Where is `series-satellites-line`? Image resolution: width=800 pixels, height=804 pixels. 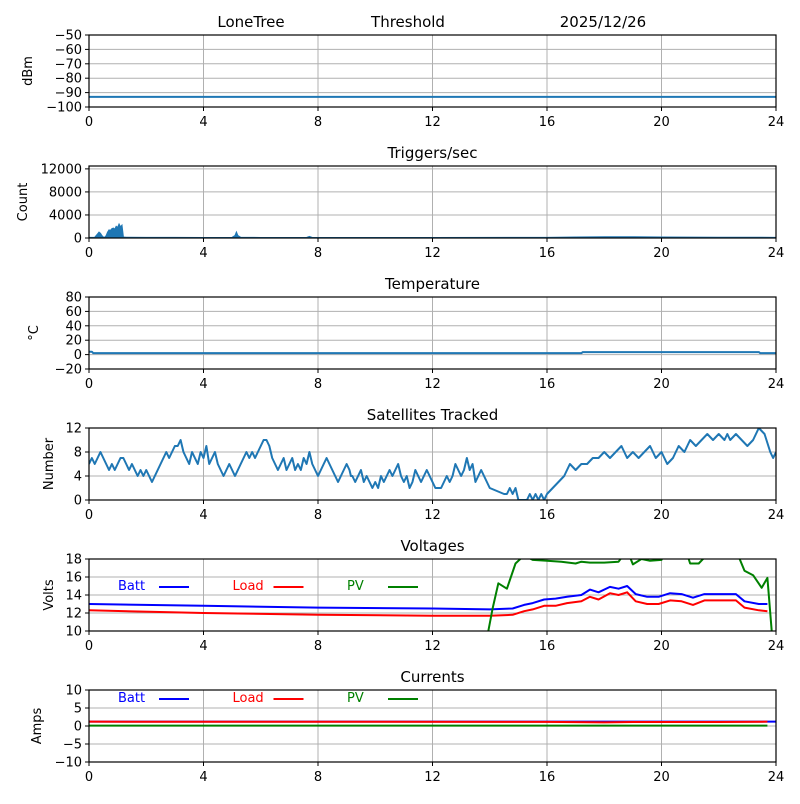 series-satellites-line is located at coordinates (432, 464).